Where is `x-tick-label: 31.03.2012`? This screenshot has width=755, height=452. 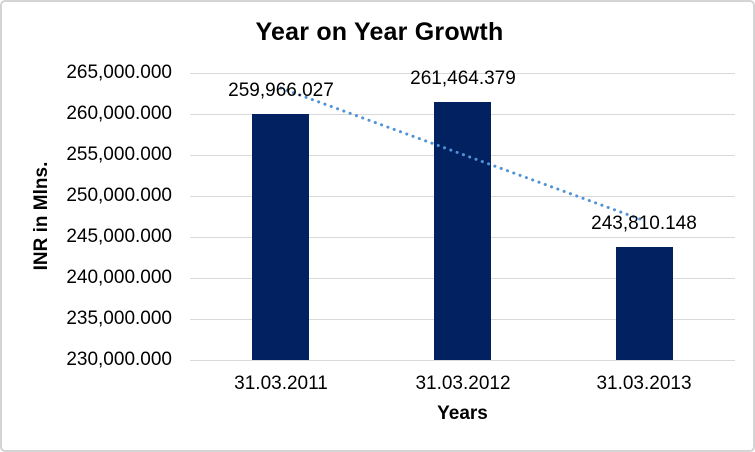
x-tick-label: 31.03.2012 is located at coordinates (463, 383).